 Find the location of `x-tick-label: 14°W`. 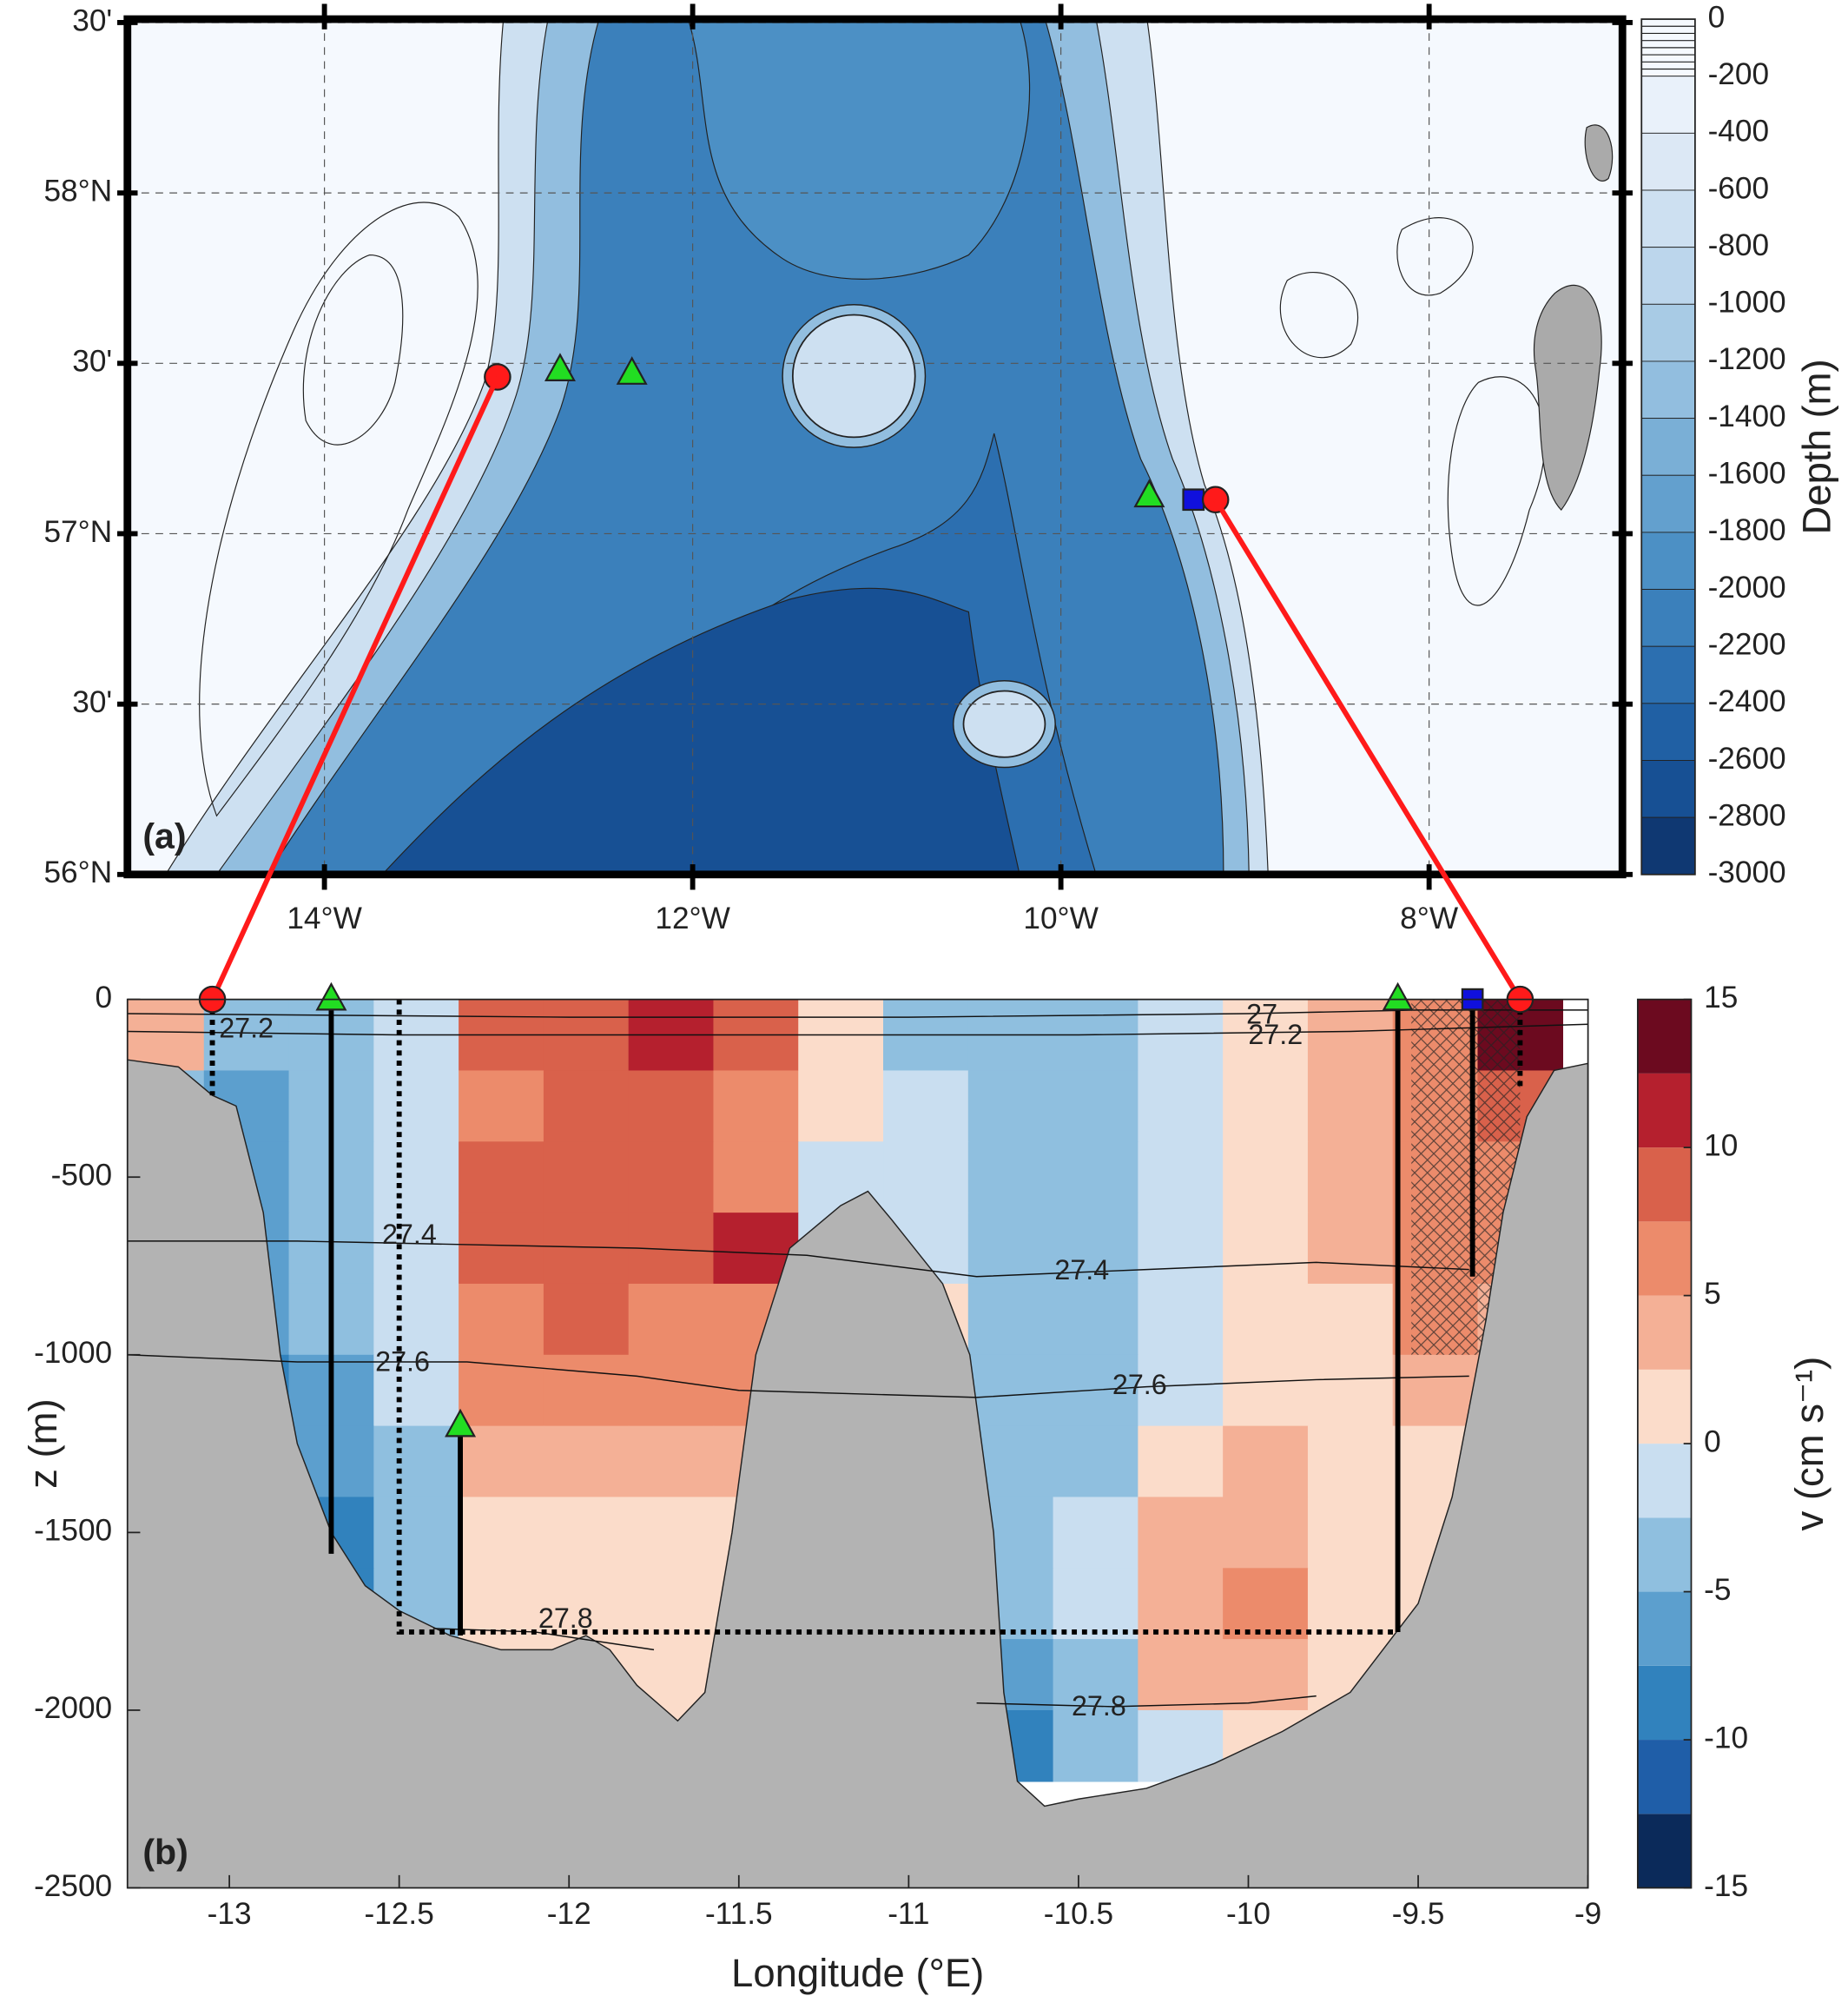

x-tick-label: 14°W is located at coordinates (325, 918).